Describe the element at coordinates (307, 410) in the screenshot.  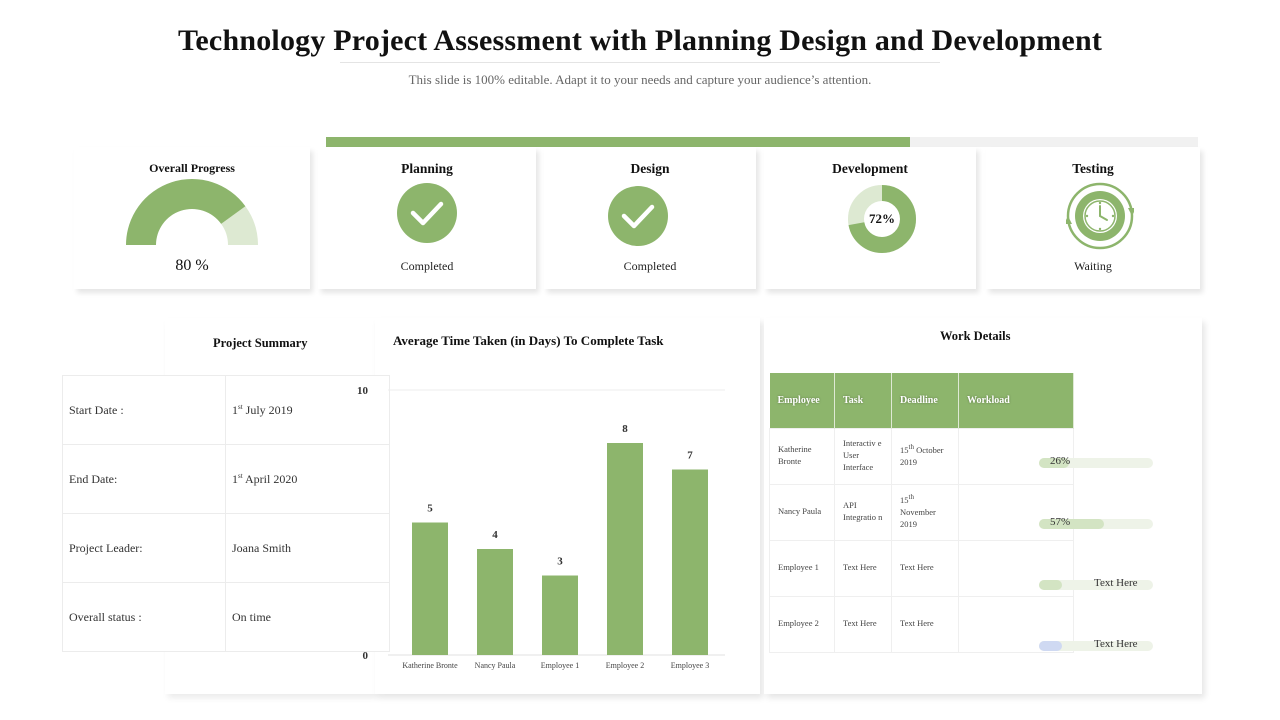
I see `start-date-value: 1st July 2019` at that location.